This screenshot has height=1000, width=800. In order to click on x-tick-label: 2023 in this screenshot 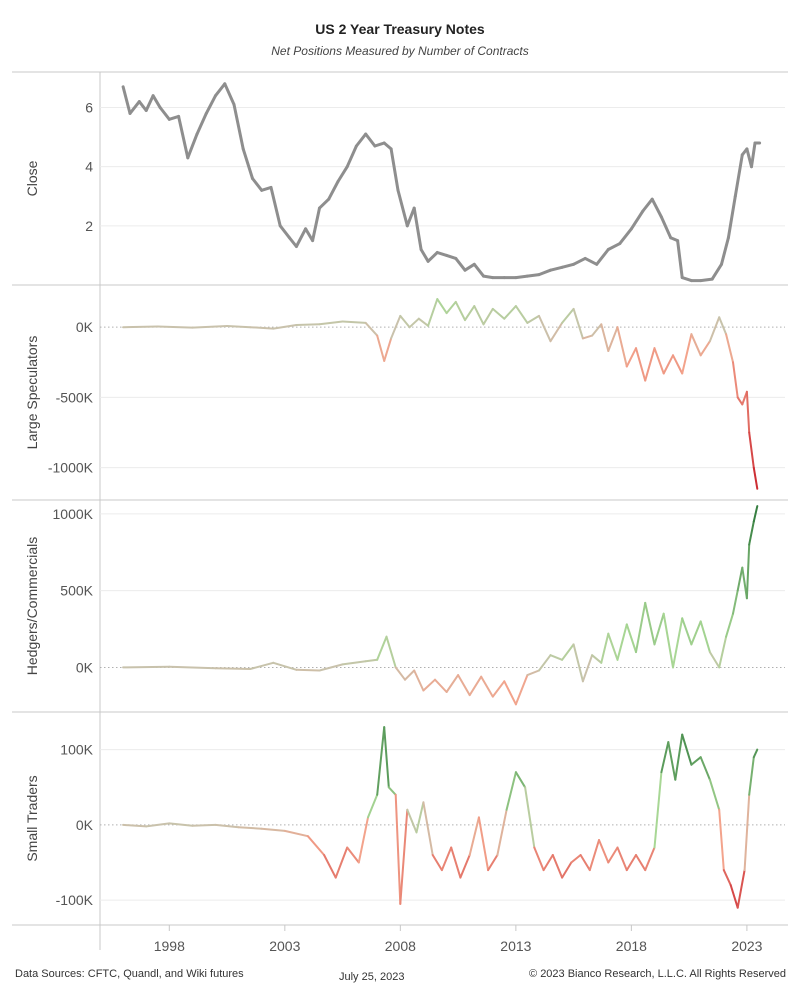, I will do `click(746, 946)`.